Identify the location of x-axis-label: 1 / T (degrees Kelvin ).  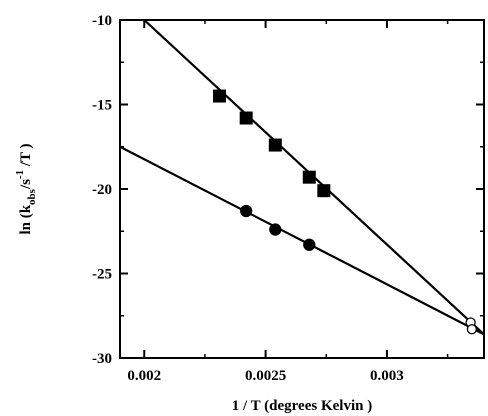
(302, 406).